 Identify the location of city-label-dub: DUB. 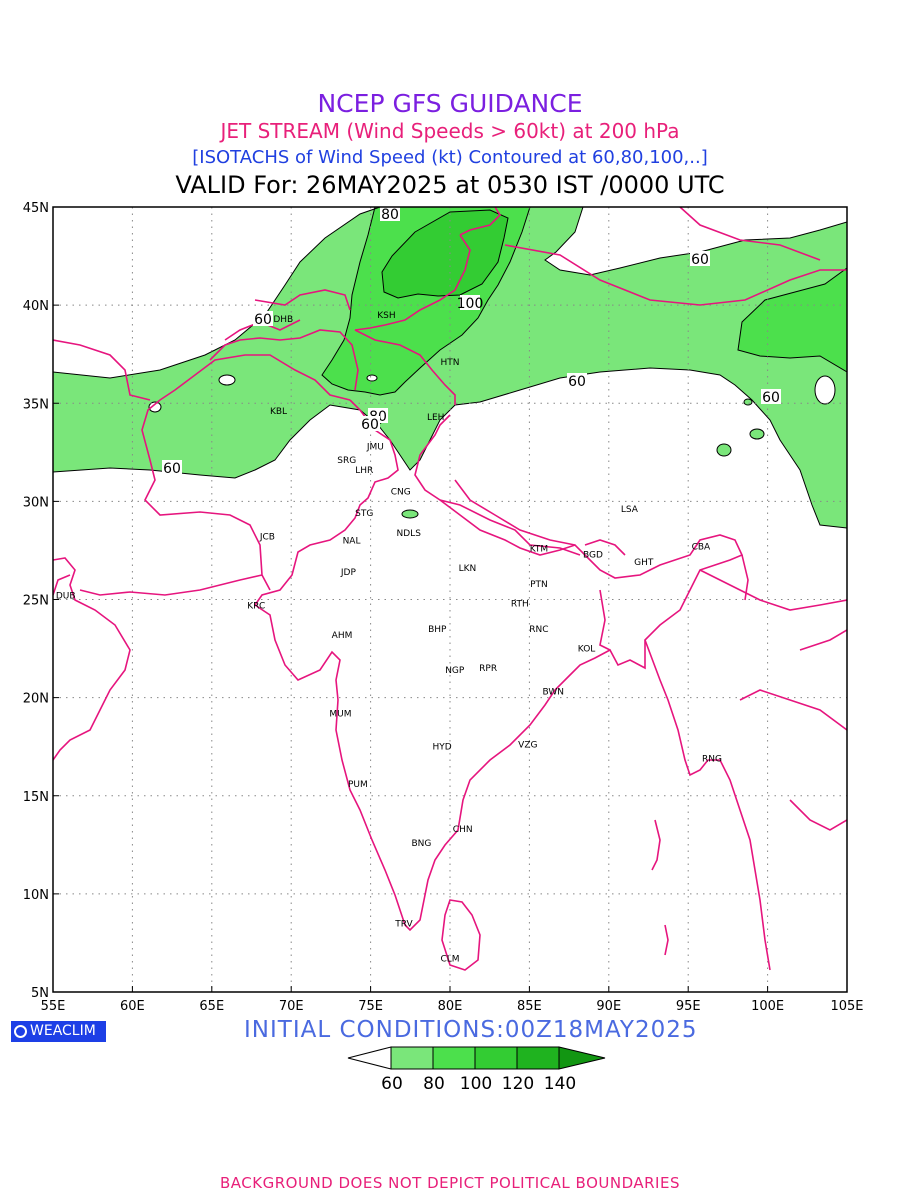
(66, 597).